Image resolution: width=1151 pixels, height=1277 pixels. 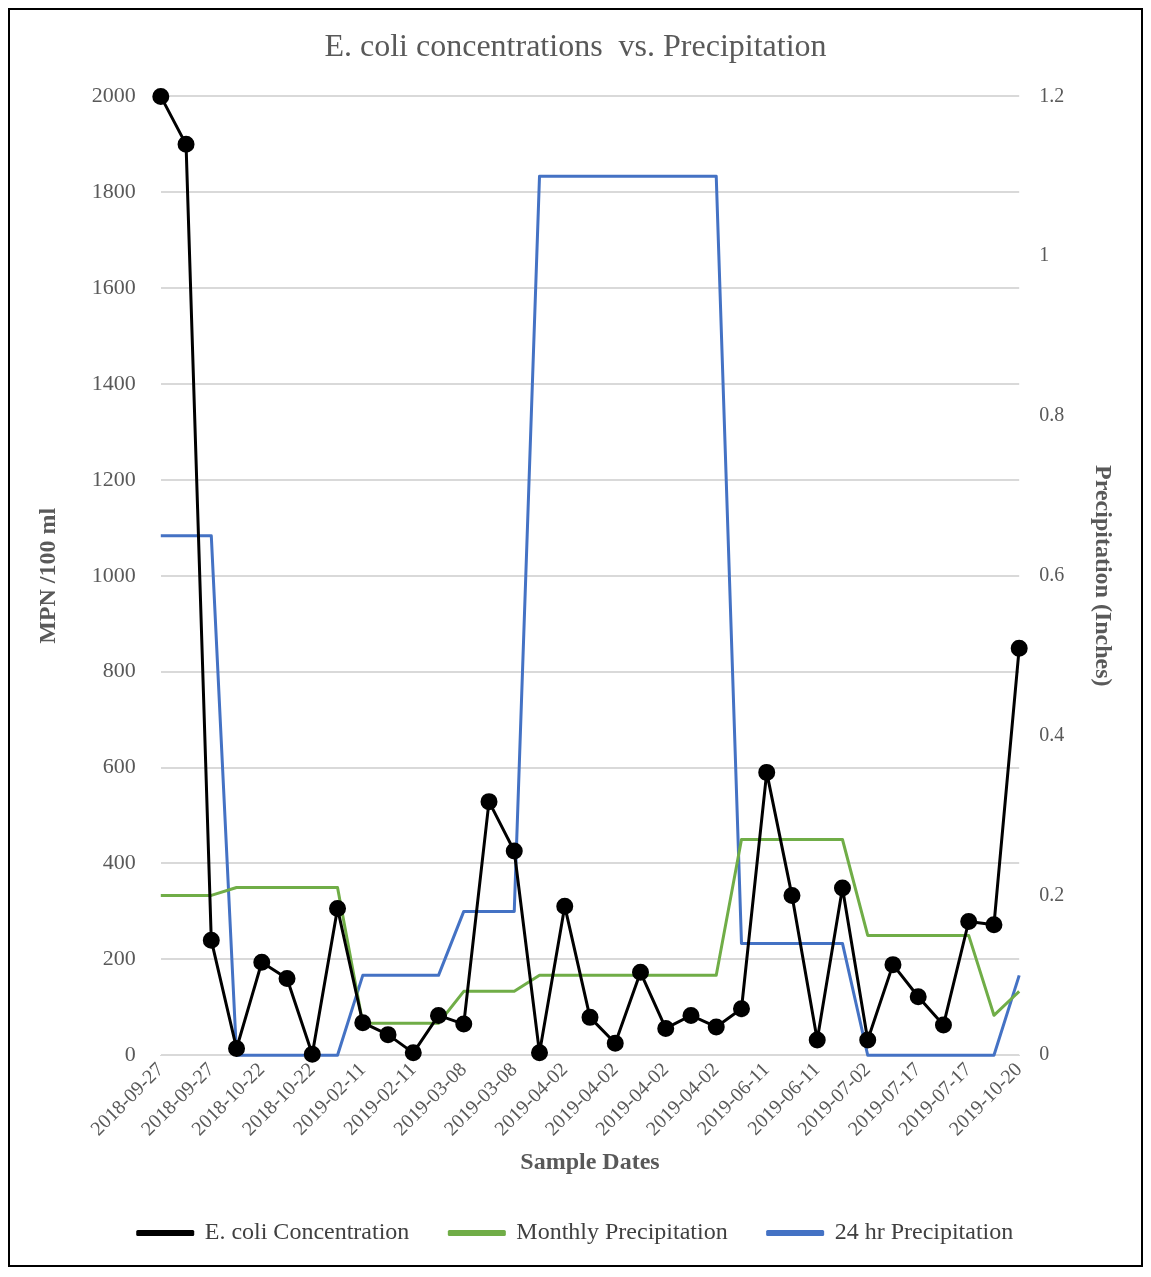 I want to click on y-tick-label: 400, so click(x=119, y=862).